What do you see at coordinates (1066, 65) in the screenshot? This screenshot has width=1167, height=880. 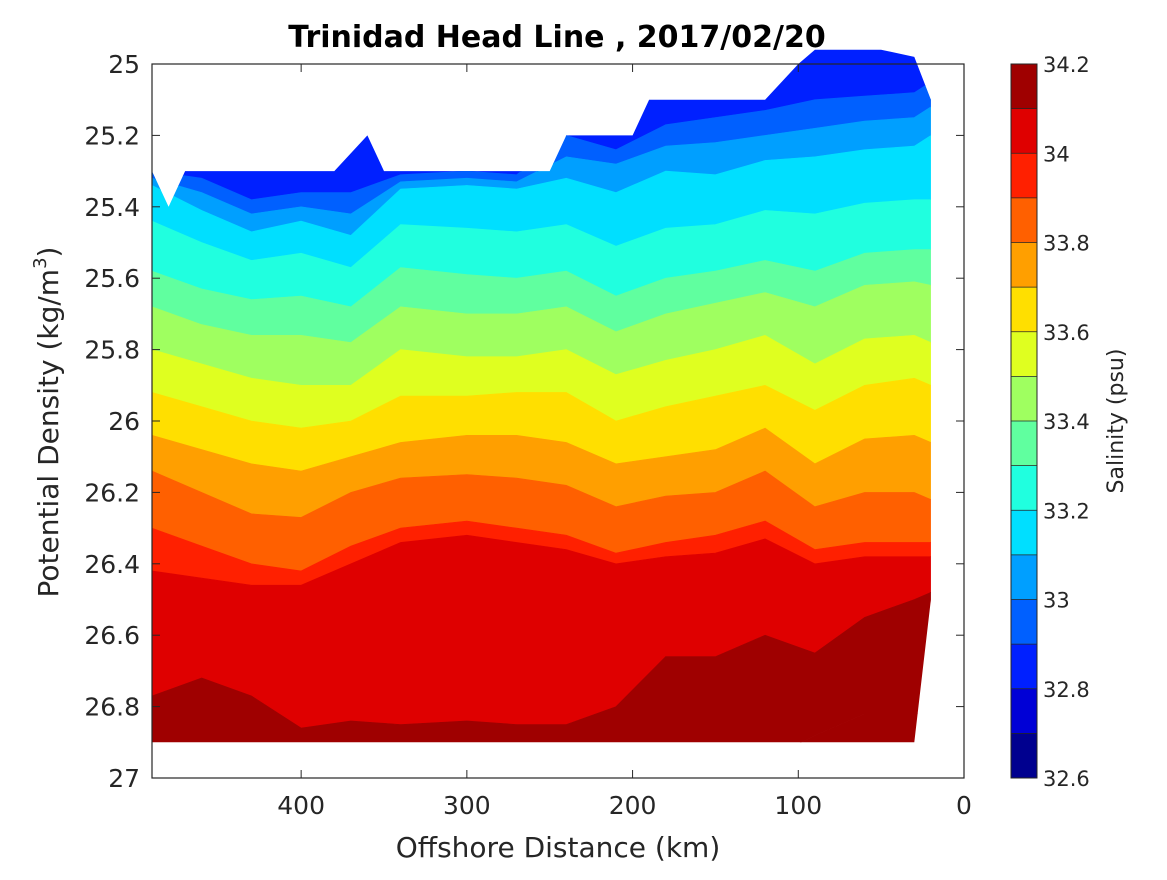 I see `colorbar-tick-label: 34.2` at bounding box center [1066, 65].